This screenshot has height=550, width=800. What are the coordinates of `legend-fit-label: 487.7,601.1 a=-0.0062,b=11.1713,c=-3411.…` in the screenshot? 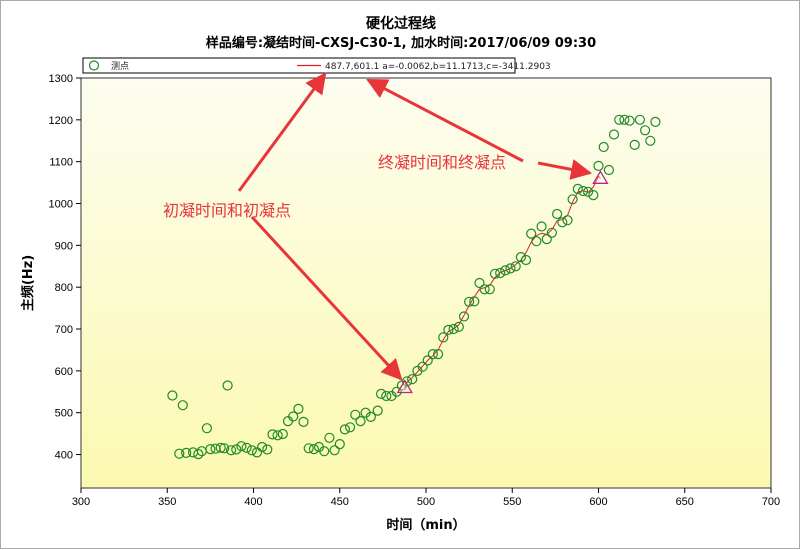 It's located at (438, 67).